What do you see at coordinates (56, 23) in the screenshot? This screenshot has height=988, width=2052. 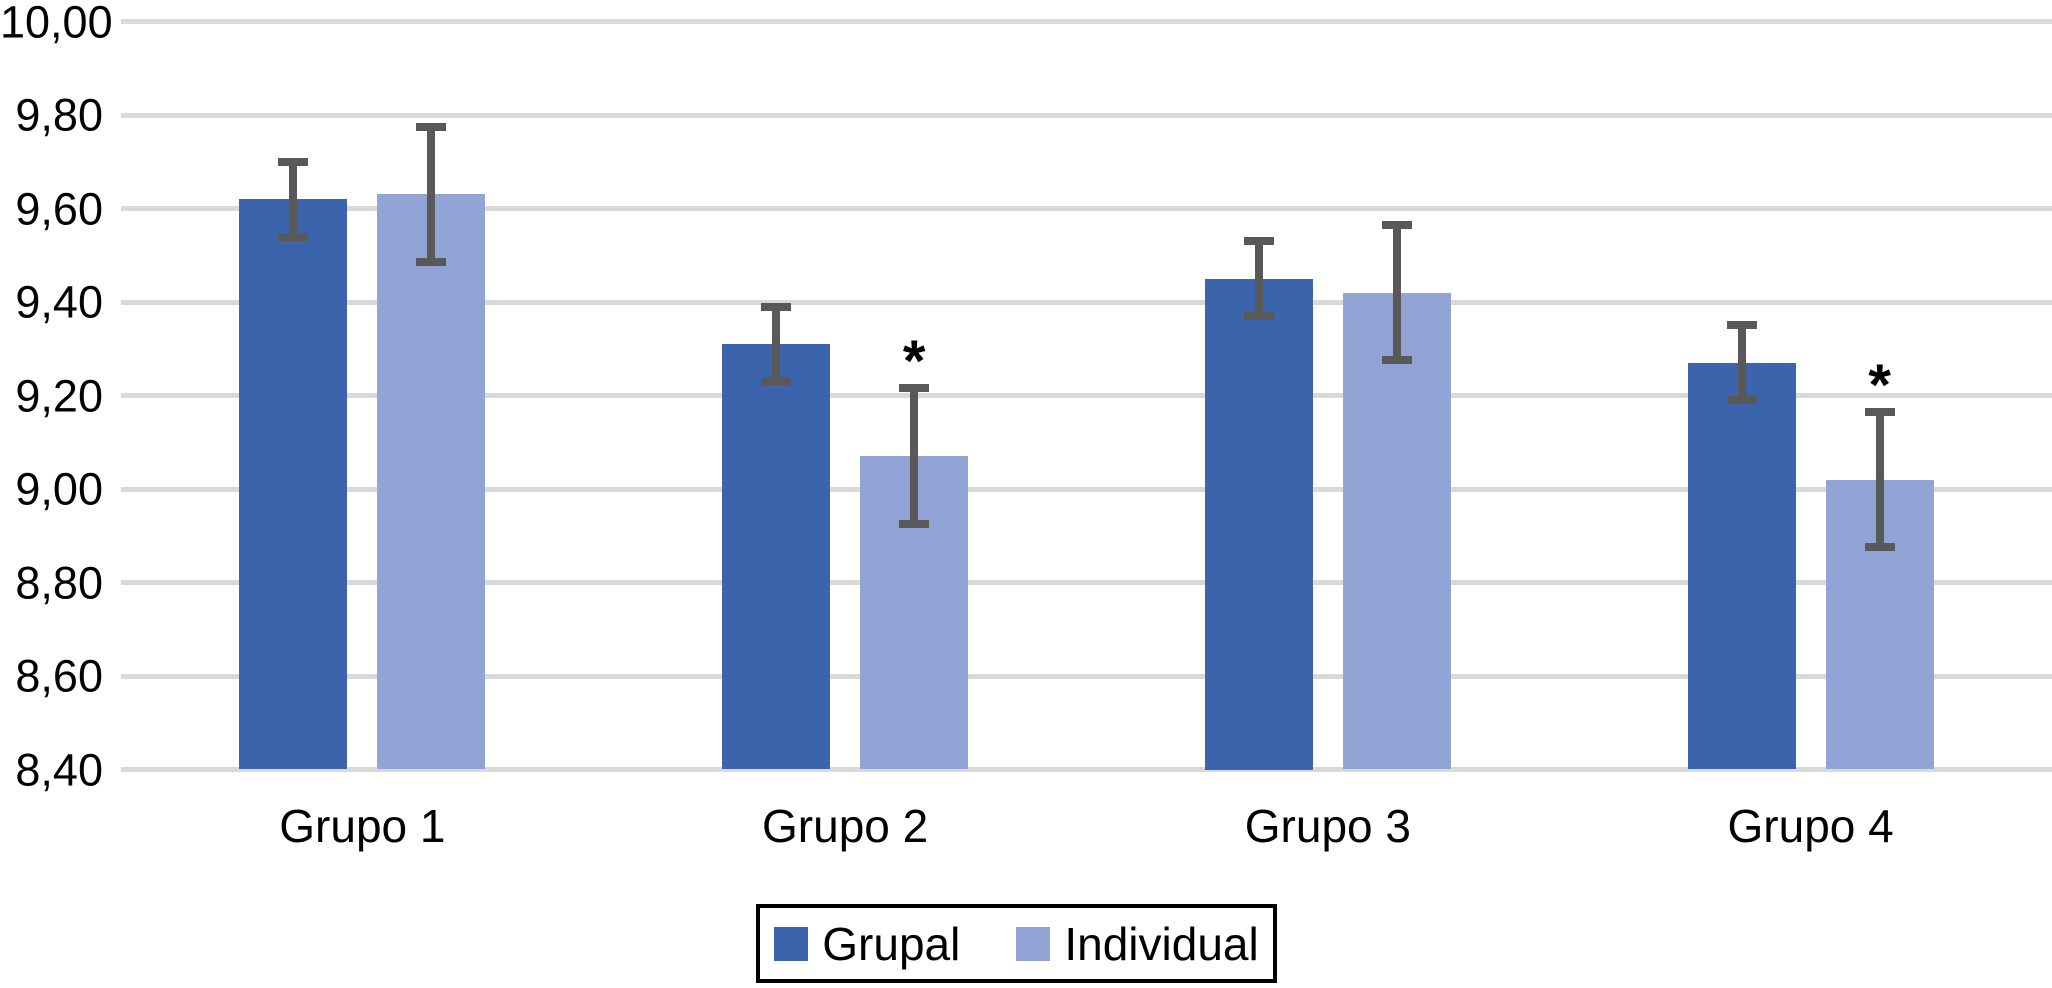 I see `y-axis-tick-label-10-00: 10,00` at bounding box center [56, 23].